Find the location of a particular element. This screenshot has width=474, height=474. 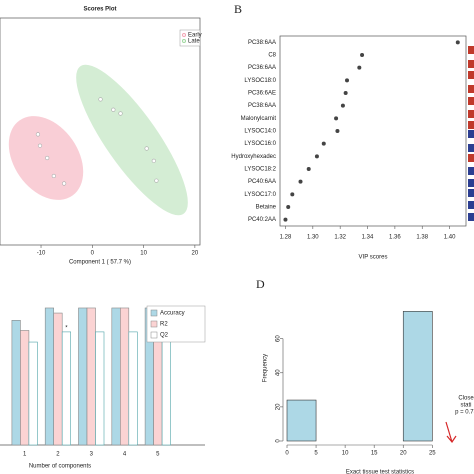

x-axis-label: Number of components is located at coordinates (60, 467).